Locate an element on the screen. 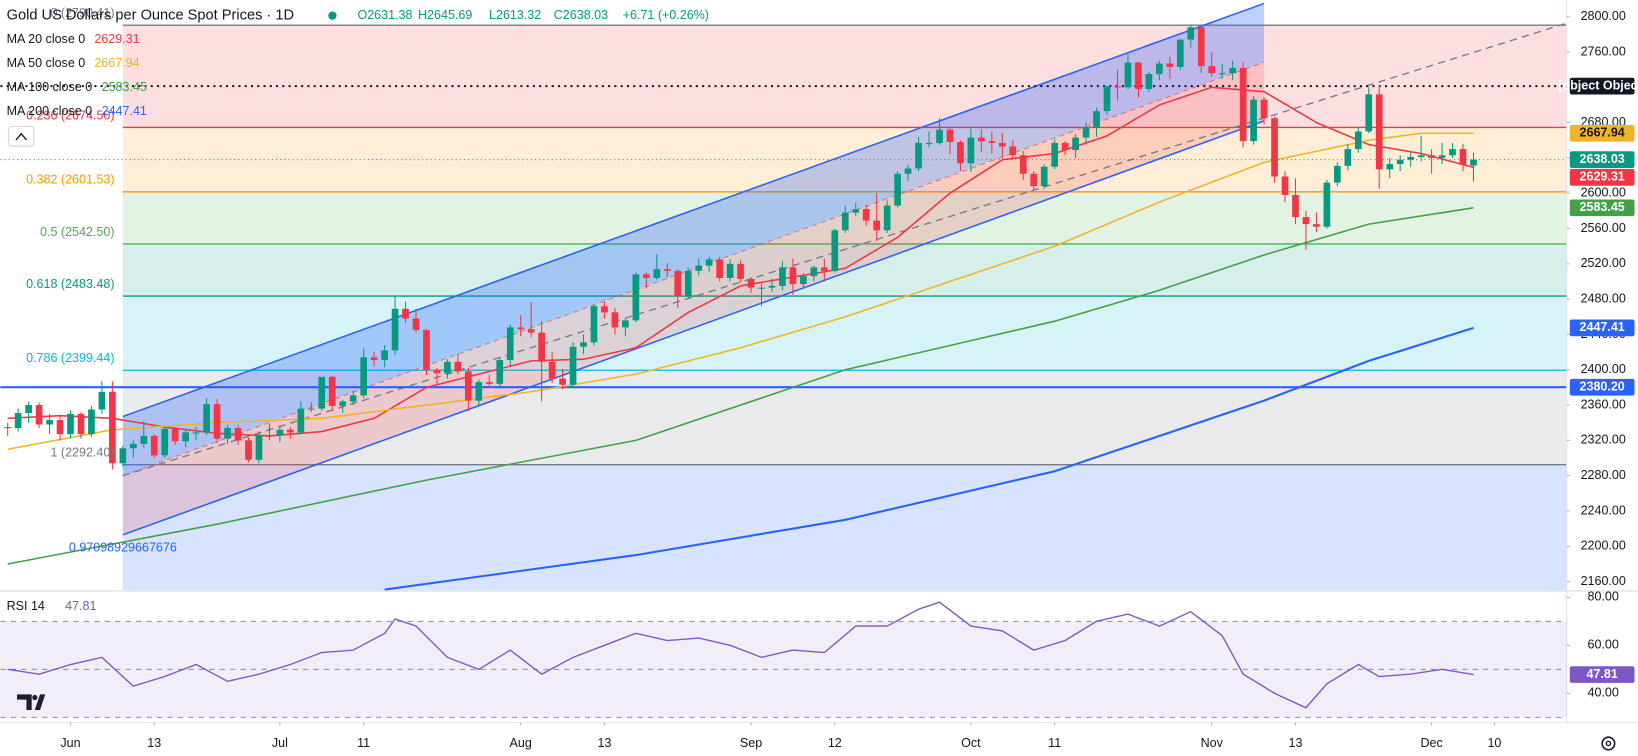  price-label: [object Object] is located at coordinates (1598, 85).